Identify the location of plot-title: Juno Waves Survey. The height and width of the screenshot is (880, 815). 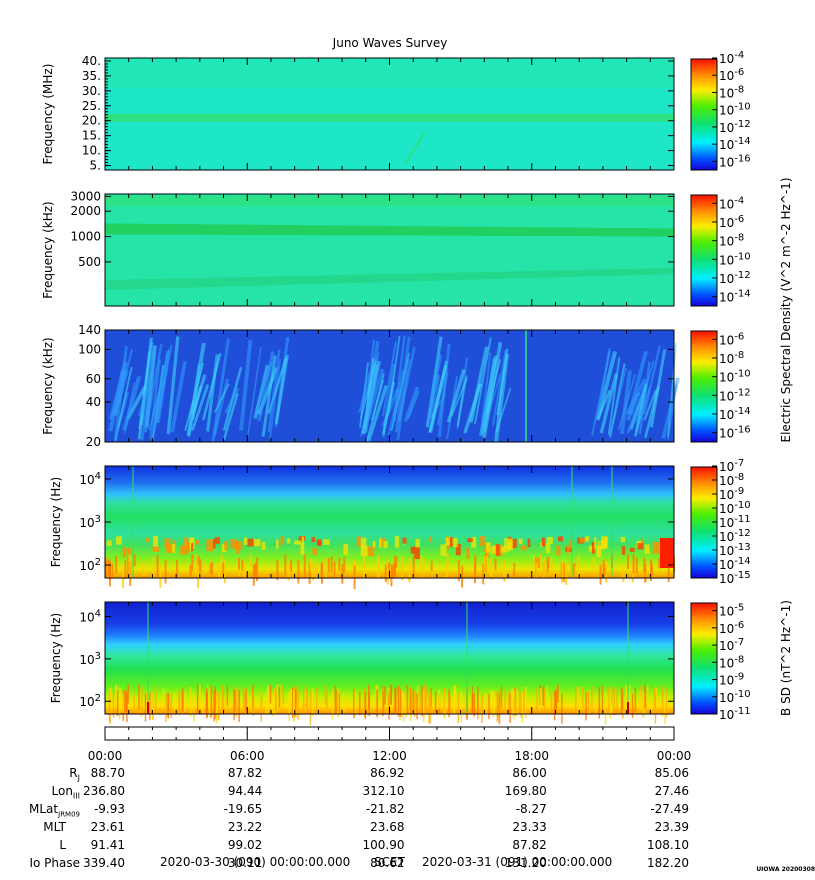
(390, 43).